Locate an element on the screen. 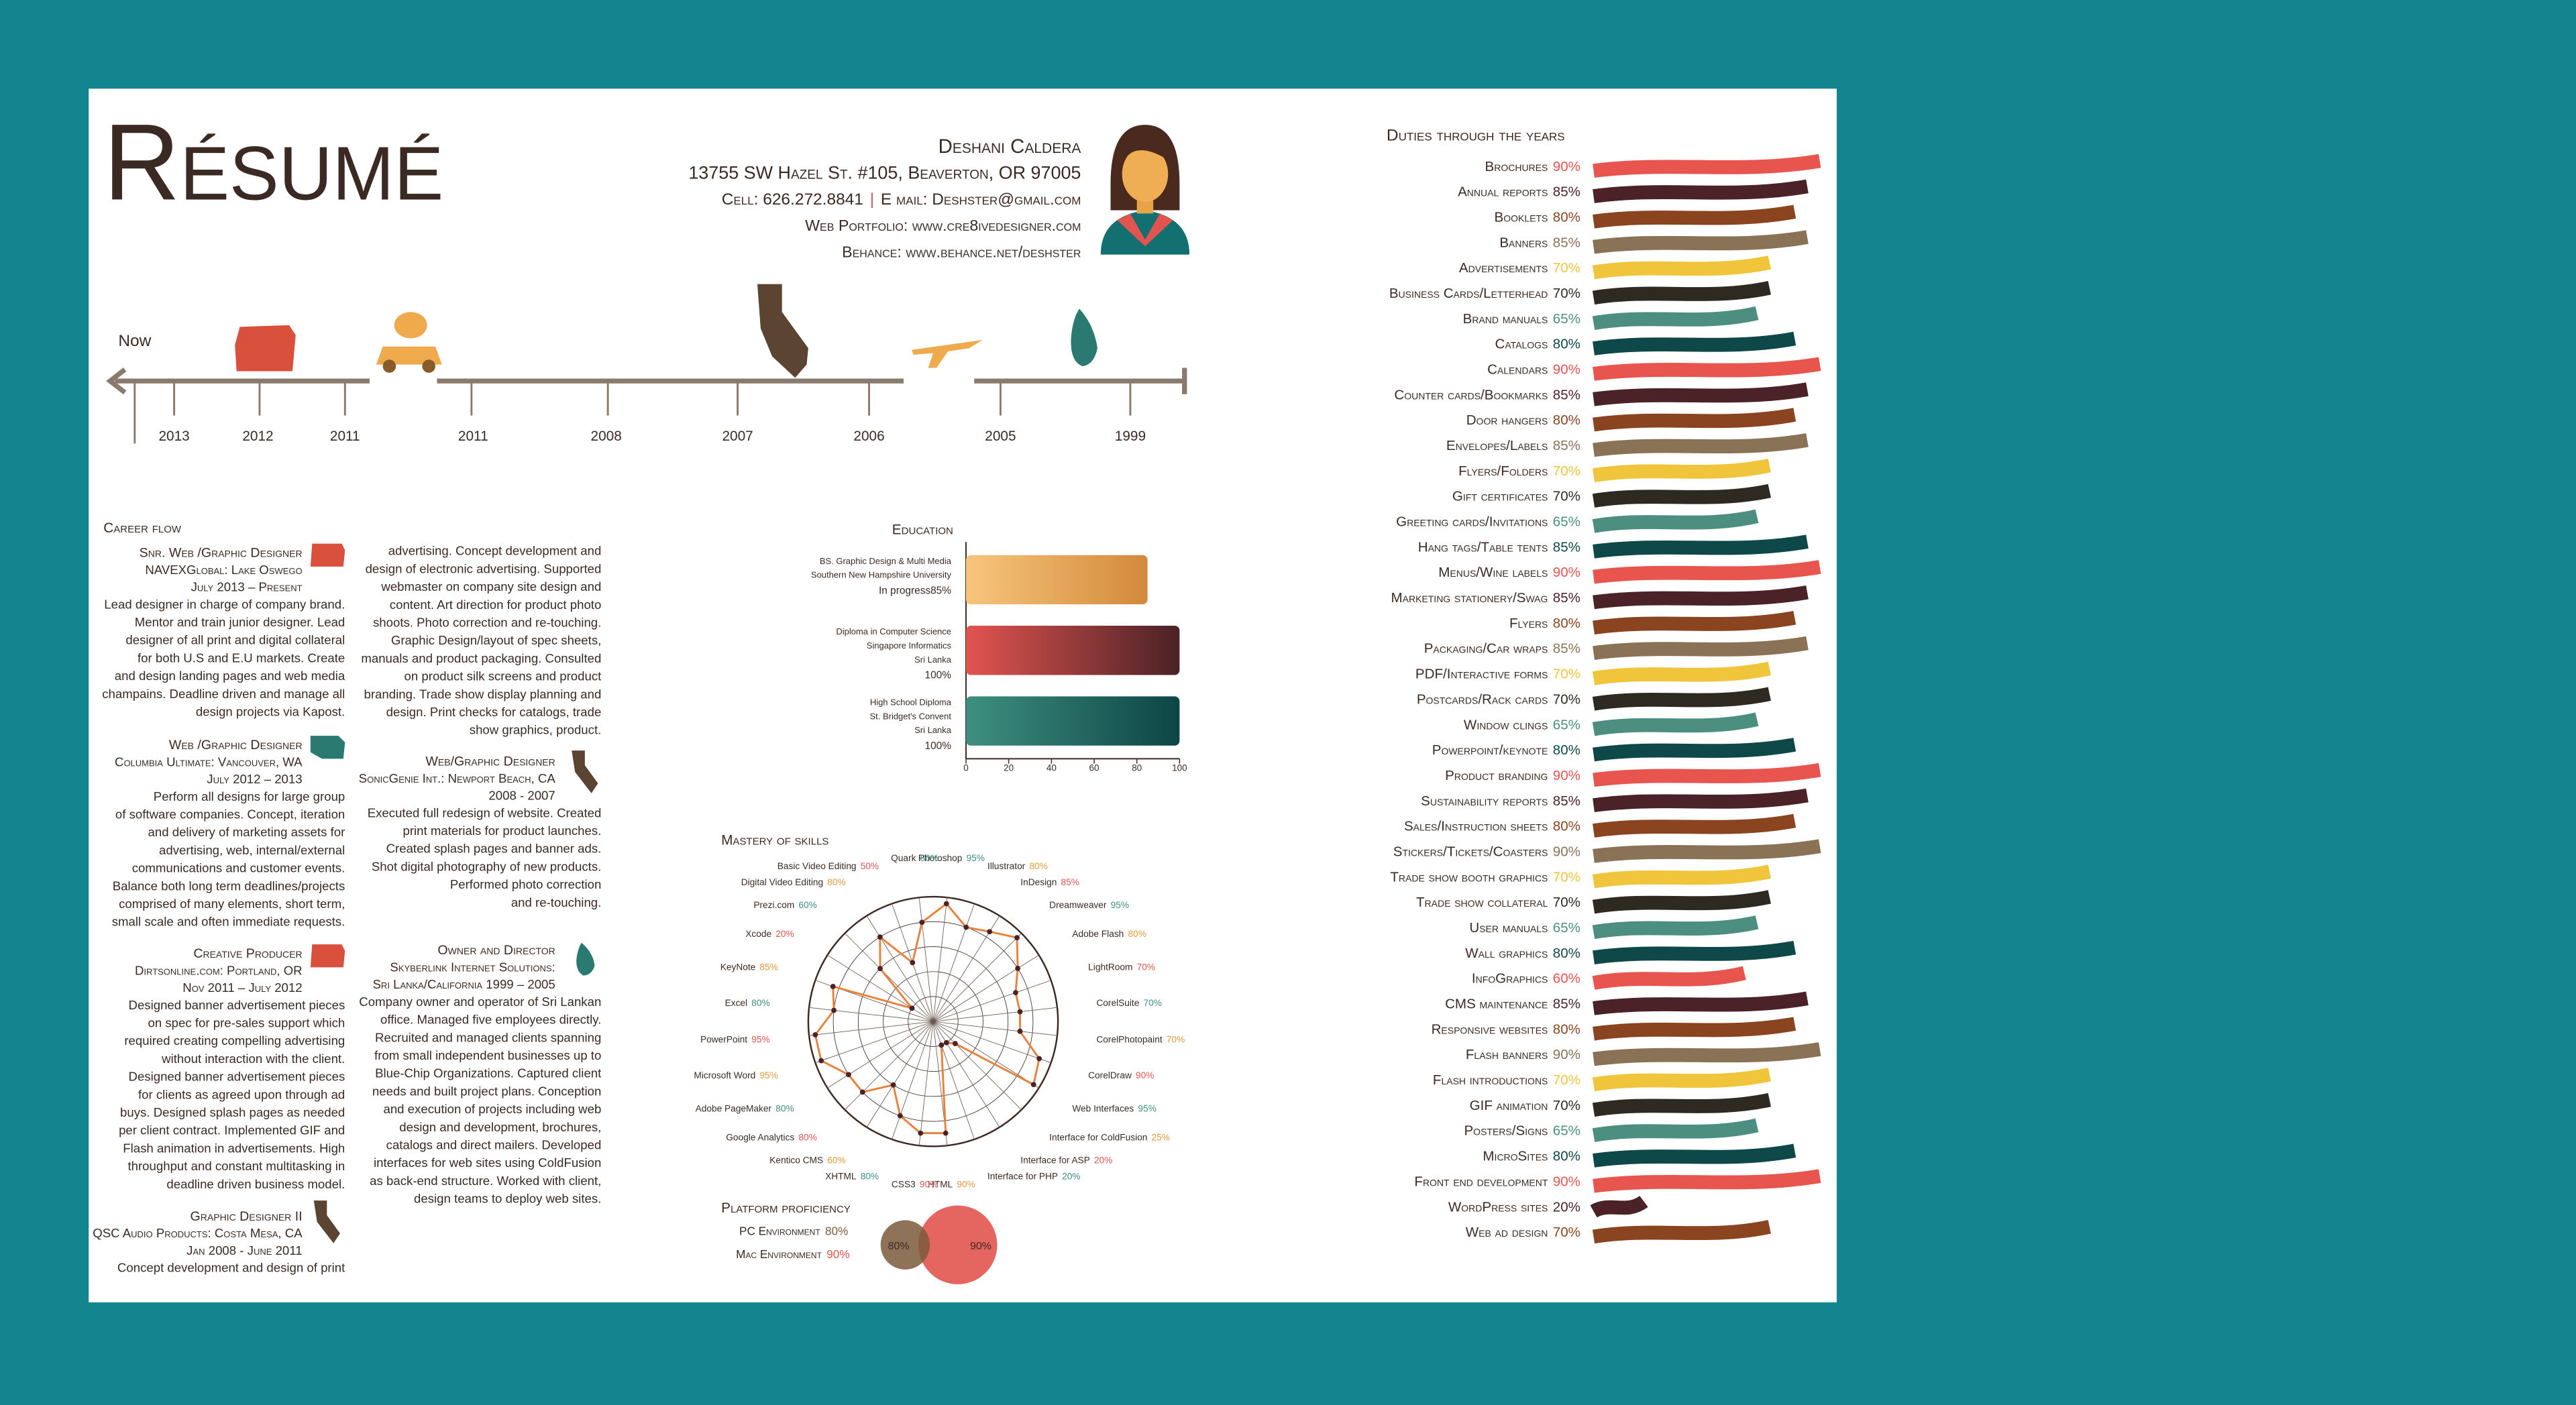 This screenshot has width=2576, height=1405. job-description: design projects via Kapost. is located at coordinates (270, 711).